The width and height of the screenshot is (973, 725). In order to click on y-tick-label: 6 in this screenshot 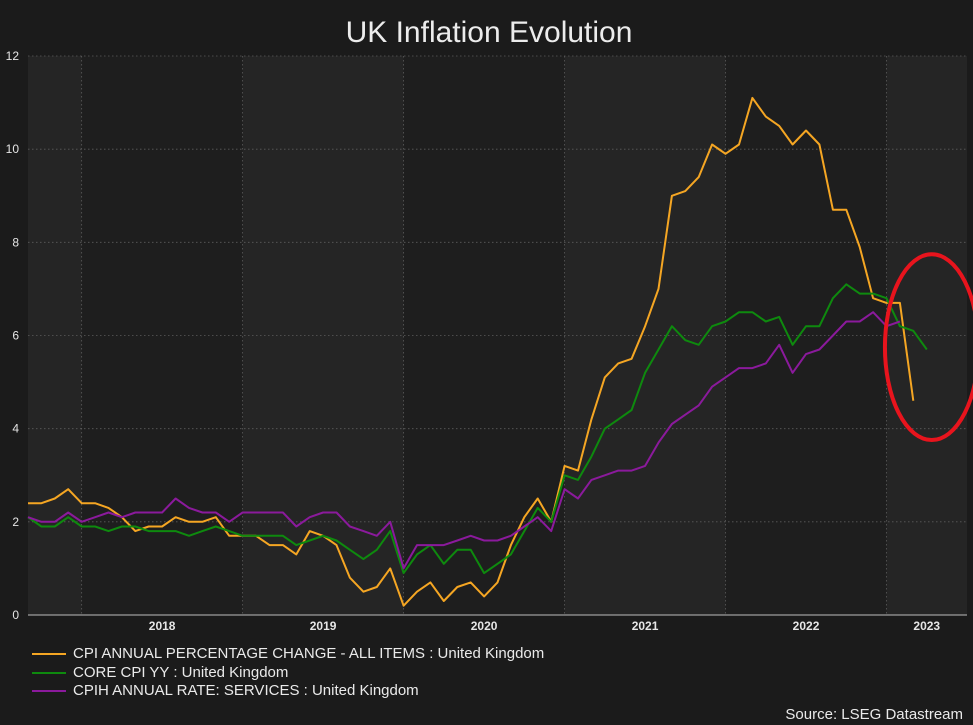, I will do `click(15, 336)`.